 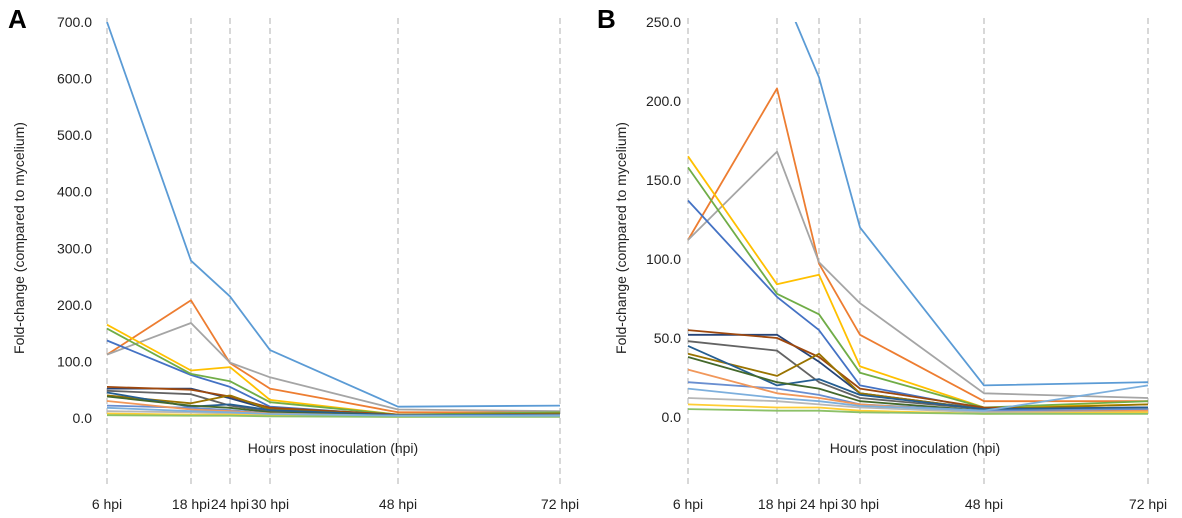 I want to click on y-tick-labels-a: 0.0 100.0 200.0 300.0 400.0 500.0 600.0 700.0, so click(x=74, y=220).